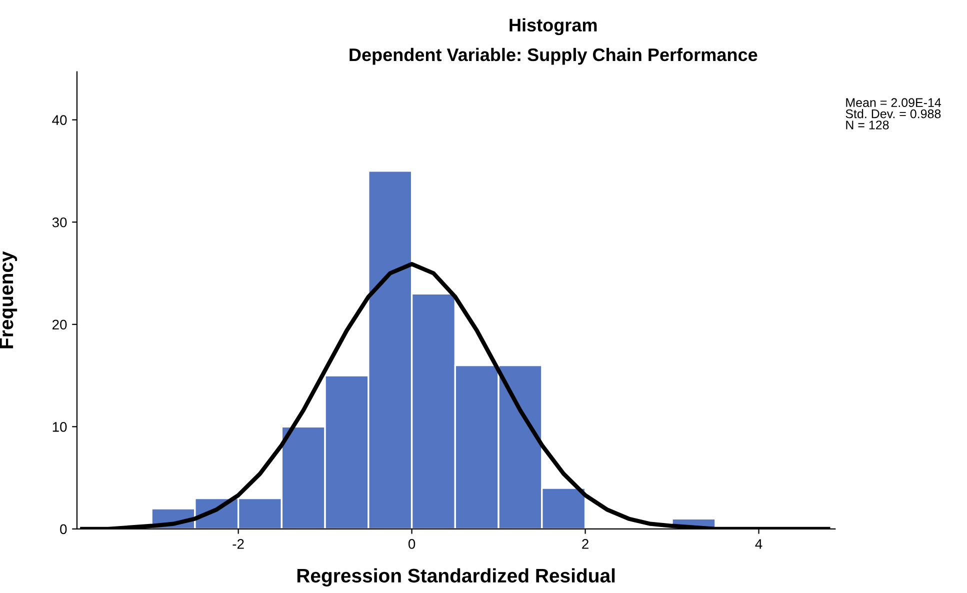  Describe the element at coordinates (553, 27) in the screenshot. I see `chart-title: Histogram` at that location.